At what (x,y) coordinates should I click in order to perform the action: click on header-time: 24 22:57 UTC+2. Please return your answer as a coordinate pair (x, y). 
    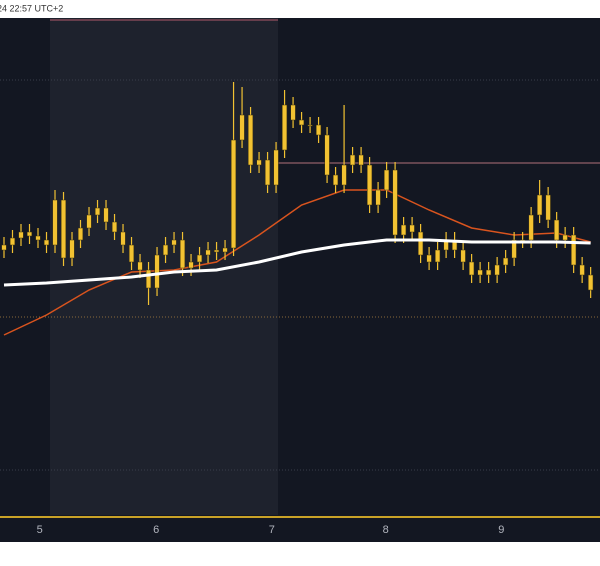
    Looking at the image, I should click on (31, 8).